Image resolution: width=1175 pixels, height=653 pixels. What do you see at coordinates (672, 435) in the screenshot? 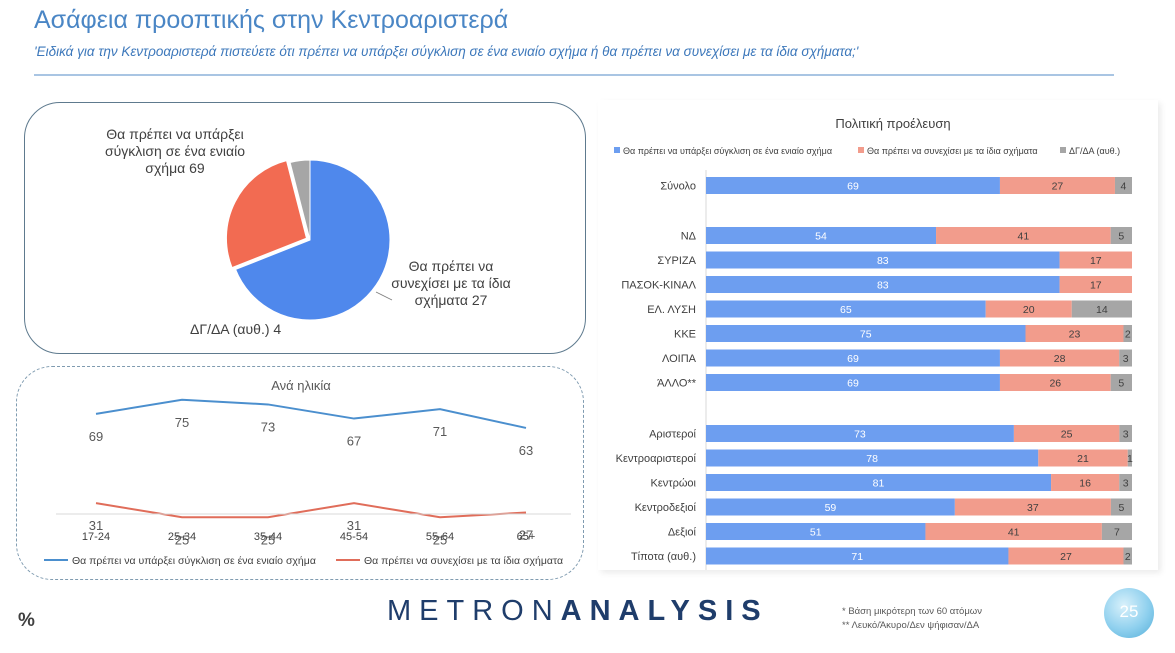
I see `bar-category-label: Αριστεροί` at bounding box center [672, 435].